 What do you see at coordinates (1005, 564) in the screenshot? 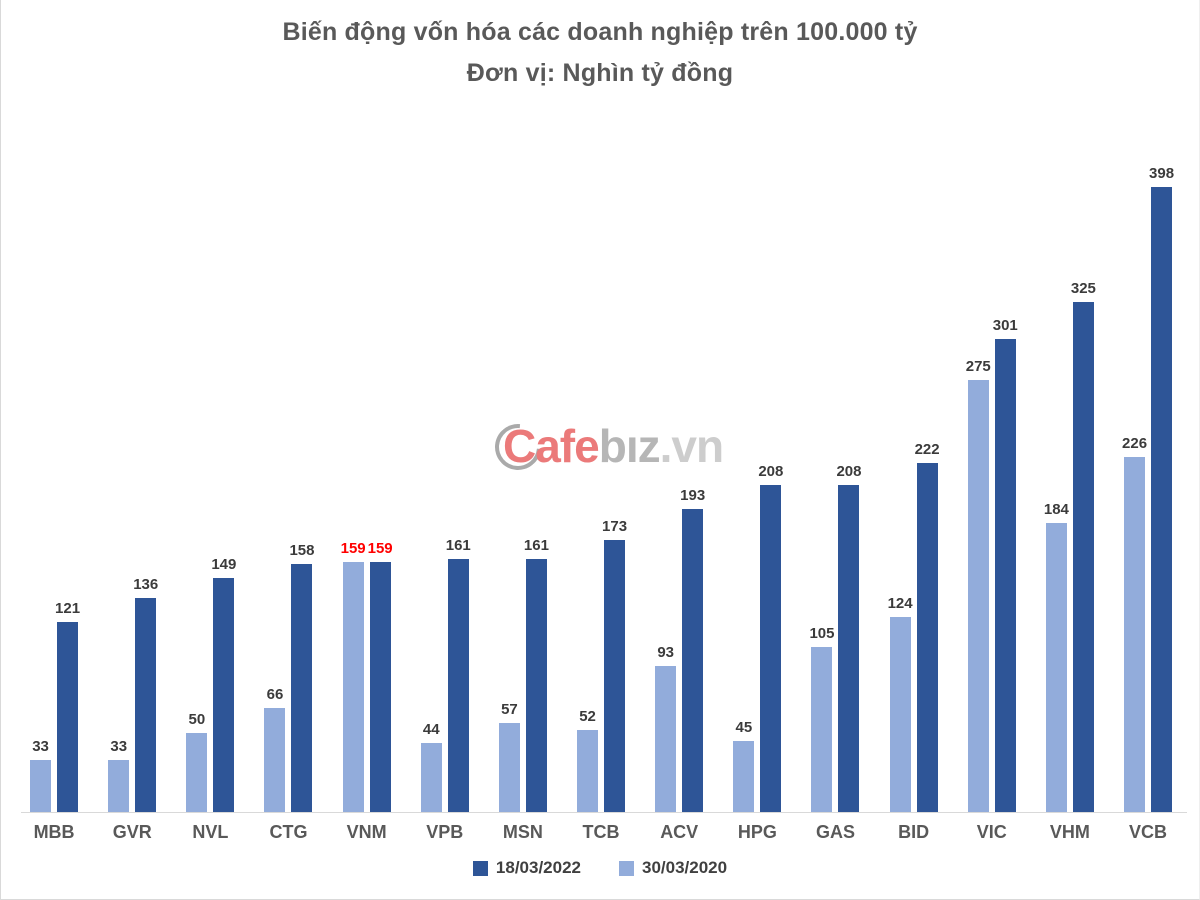
I see `bar-vic-18-03-2022: 301` at bounding box center [1005, 564].